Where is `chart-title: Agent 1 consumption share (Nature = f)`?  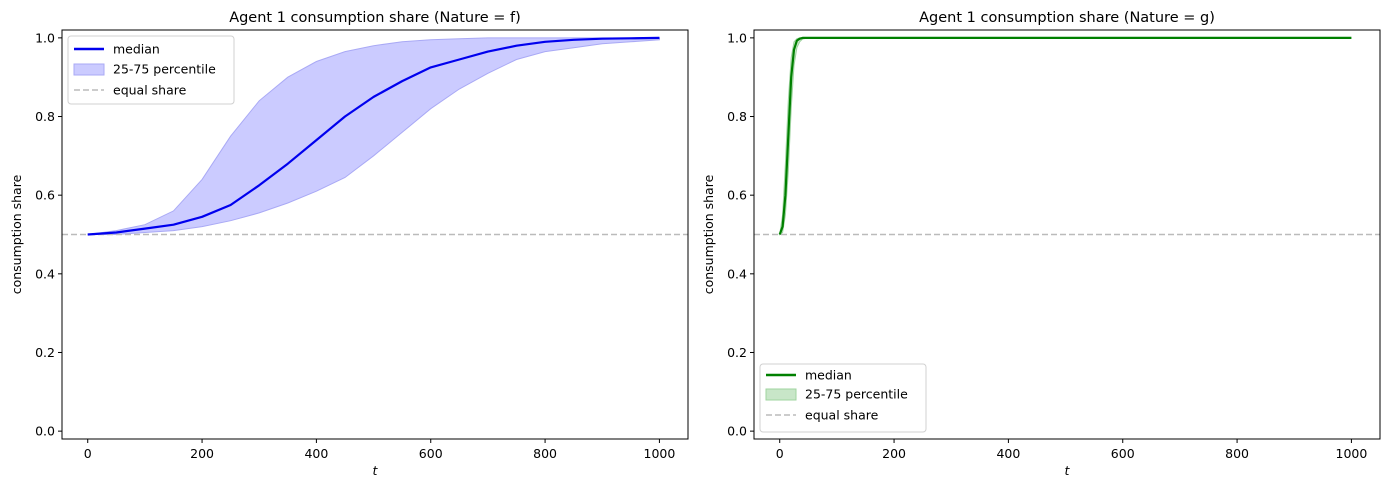
chart-title: Agent 1 consumption share (Nature = f) is located at coordinates (375, 18).